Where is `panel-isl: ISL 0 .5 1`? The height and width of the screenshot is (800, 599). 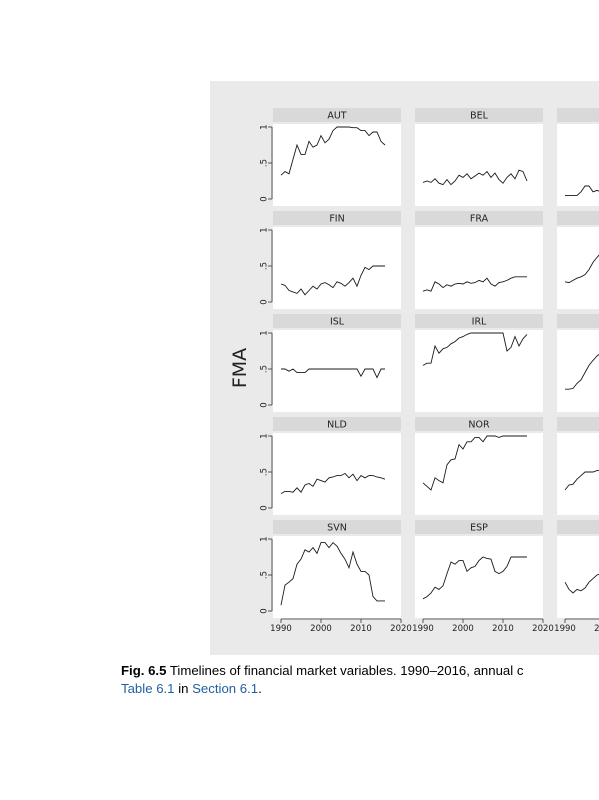
panel-isl: ISL 0 .5 1 is located at coordinates (330, 363).